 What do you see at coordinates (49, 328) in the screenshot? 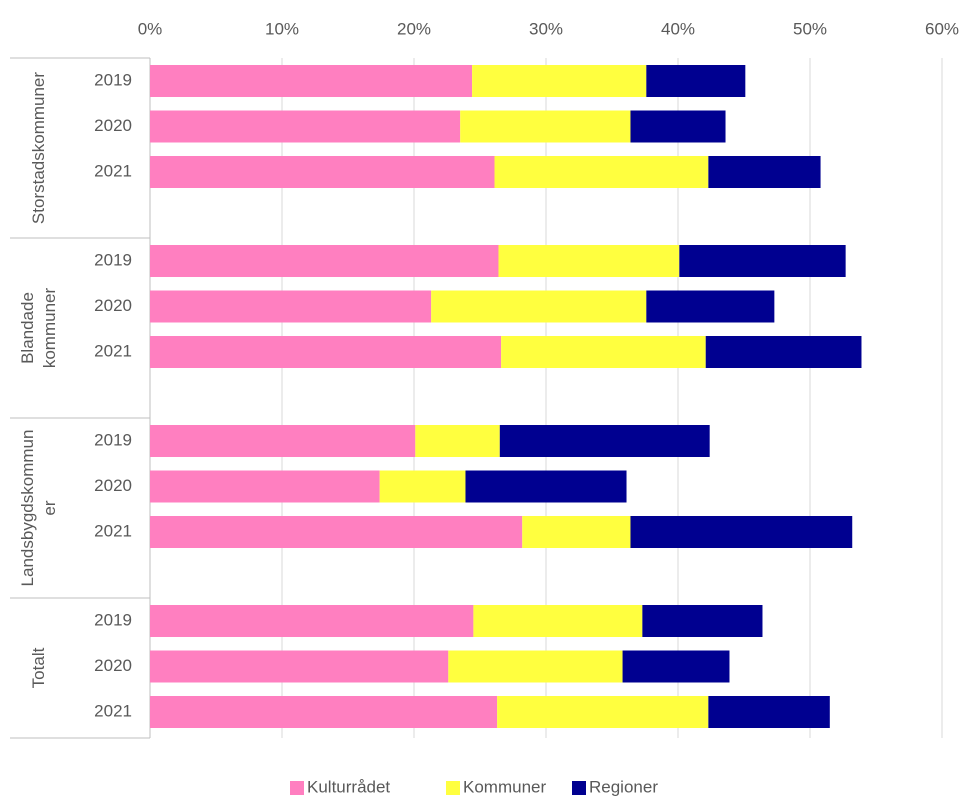
I see `group-label-line: kommuner` at bounding box center [49, 328].